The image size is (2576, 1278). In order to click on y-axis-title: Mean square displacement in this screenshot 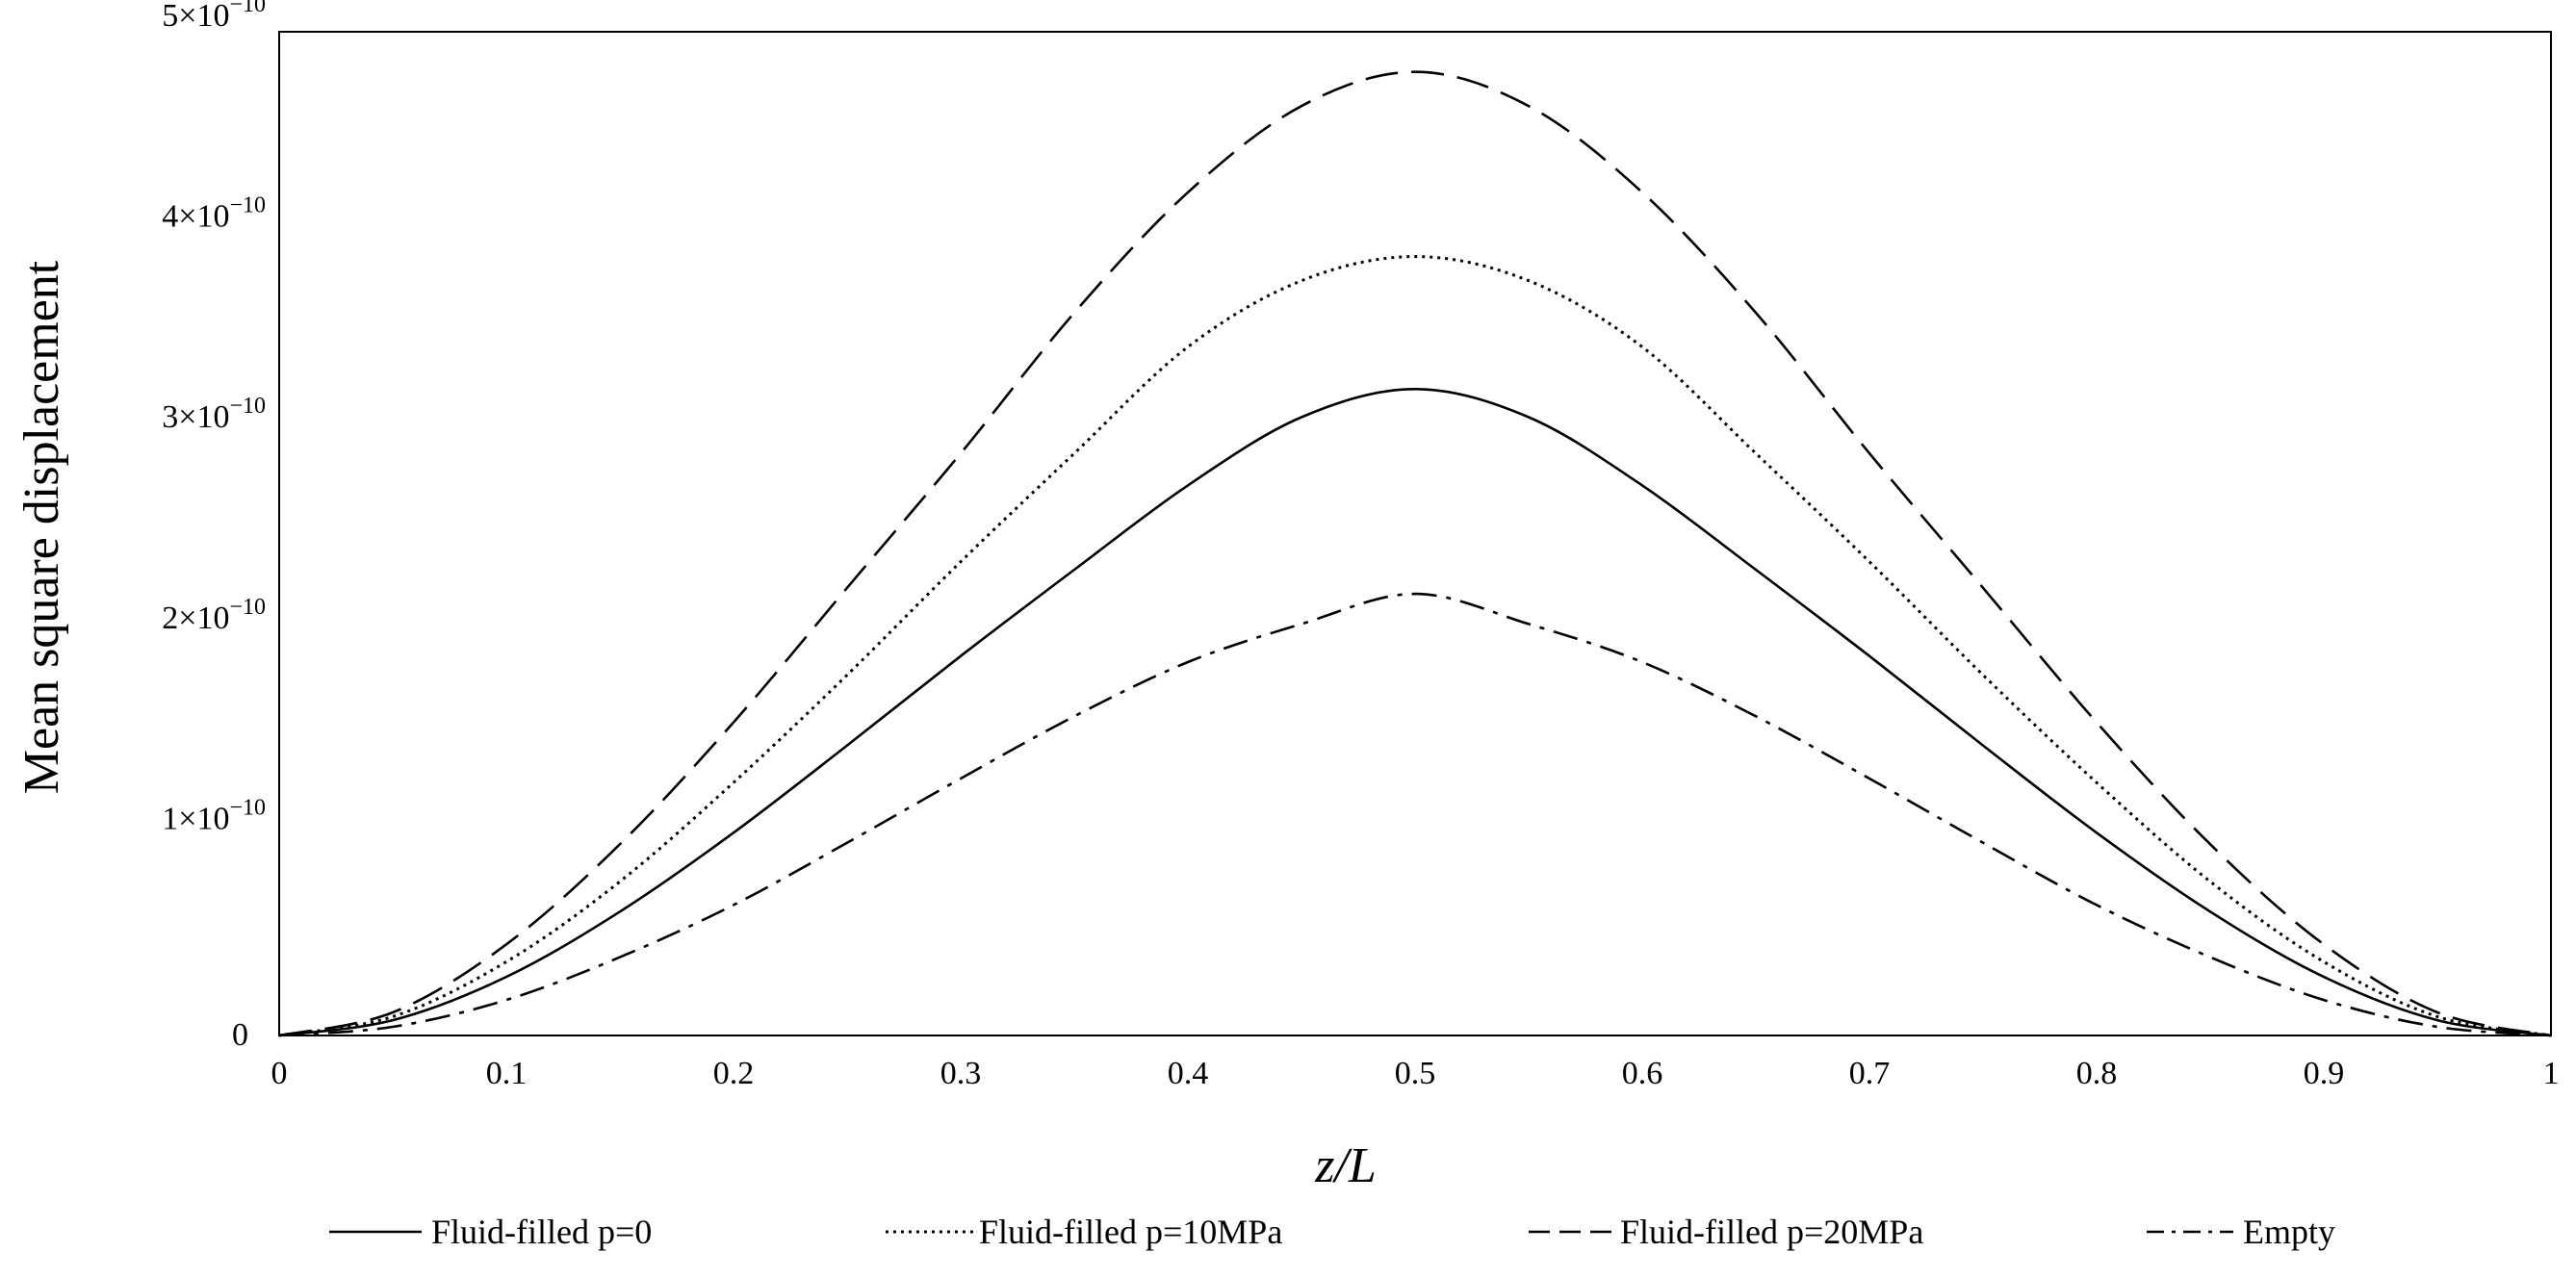, I will do `click(41, 527)`.